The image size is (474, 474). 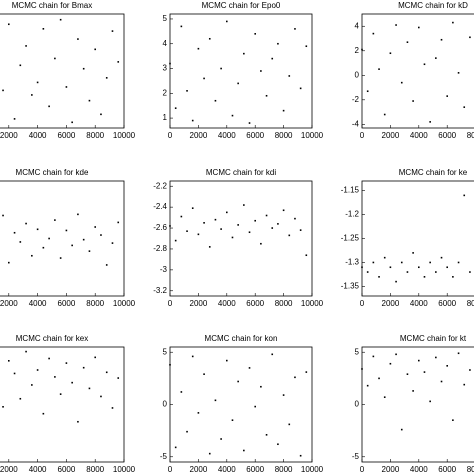 I want to click on chart-title: MCMC chain for Bmax, so click(x=52, y=5).